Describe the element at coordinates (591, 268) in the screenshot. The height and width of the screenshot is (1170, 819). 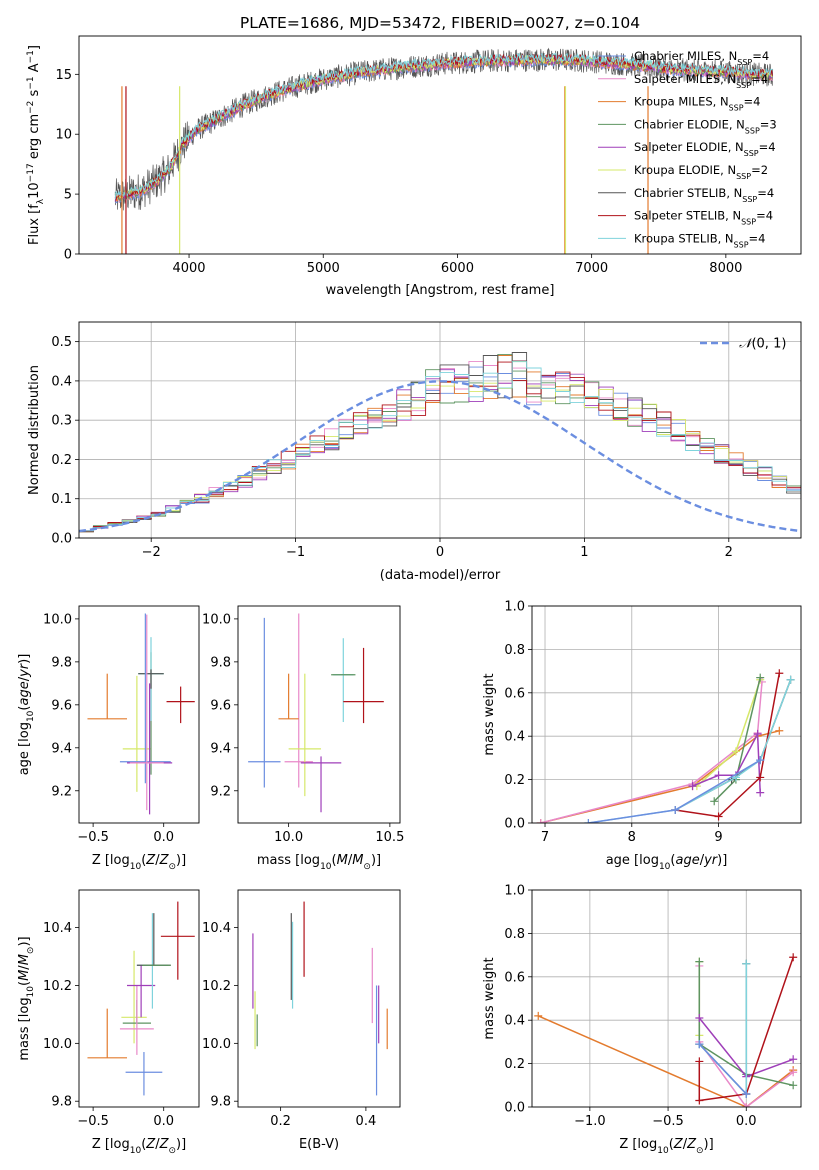
I see `x-tick-label: 7000` at that location.